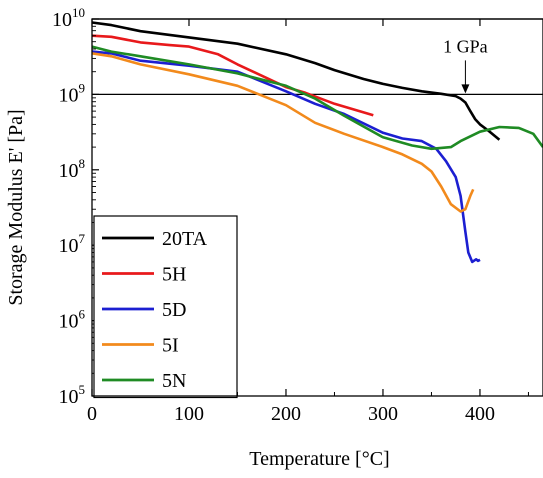 This screenshot has width=543, height=478. What do you see at coordinates (465, 65) in the screenshot?
I see `annotation: 1 GPa` at bounding box center [465, 65].